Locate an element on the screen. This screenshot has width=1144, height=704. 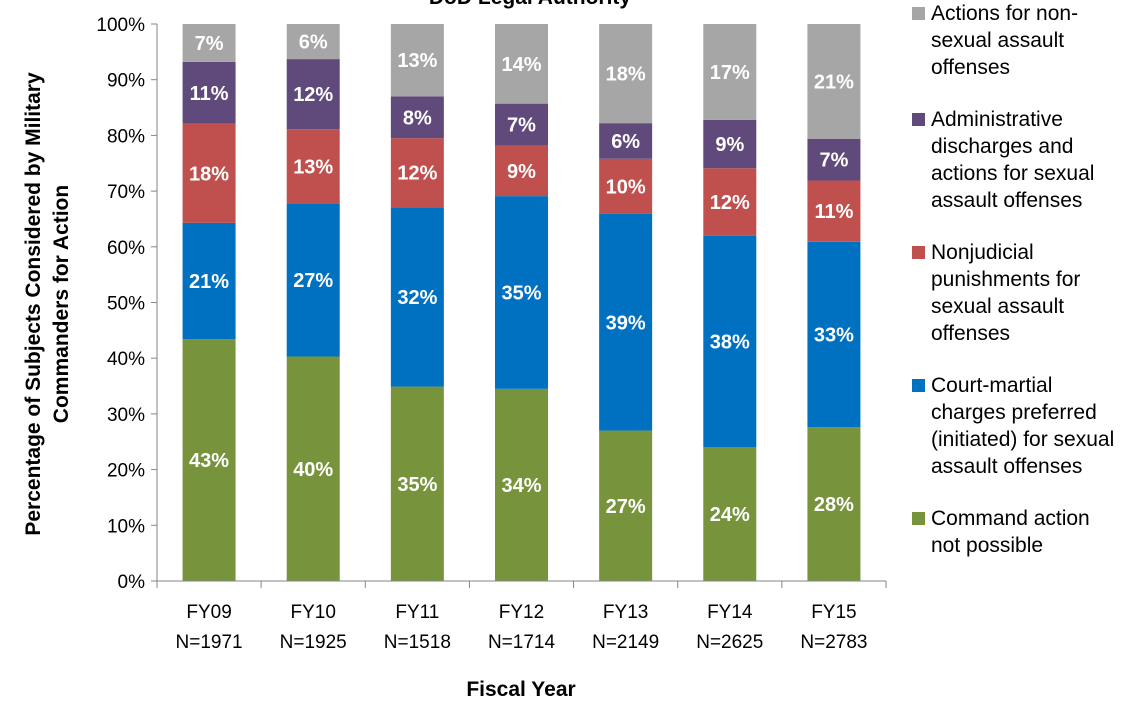
bar-data-label: 9% is located at coordinates (521, 172).